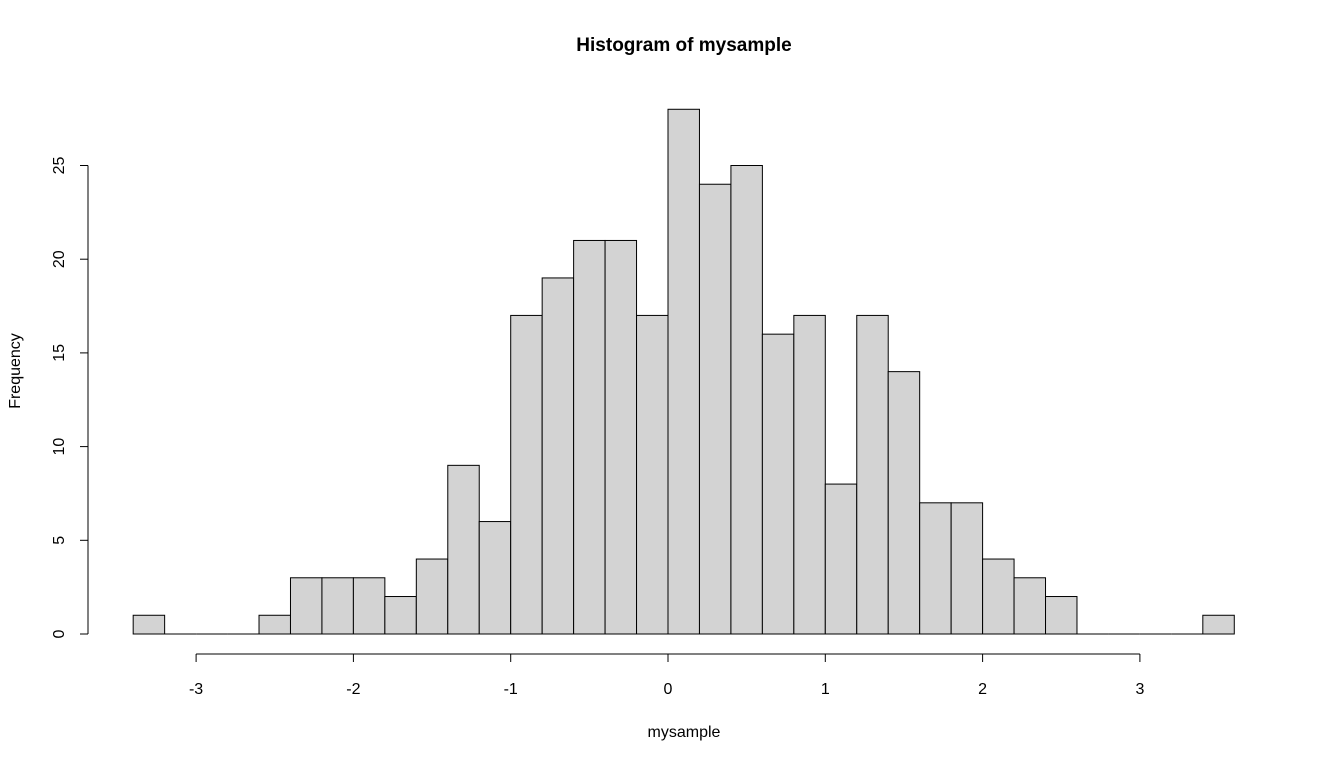 The image size is (1324, 765). Describe the element at coordinates (683, 45) in the screenshot. I see `chart-title: Histogram of mysample` at that location.